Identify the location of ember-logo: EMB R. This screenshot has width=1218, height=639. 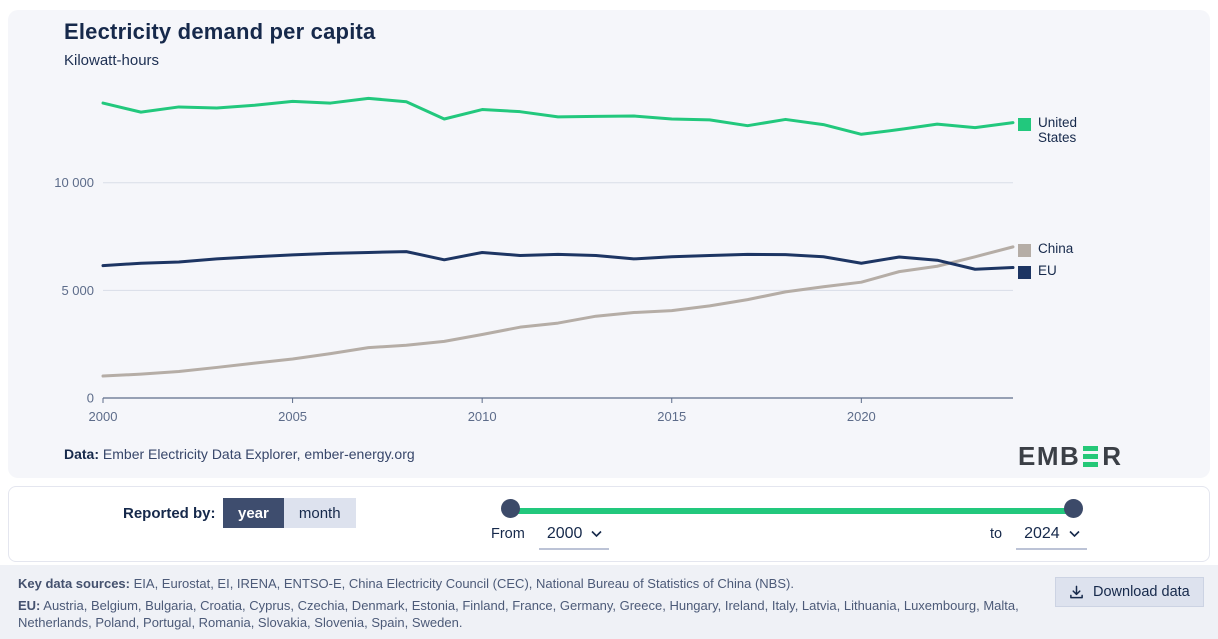
(1070, 456).